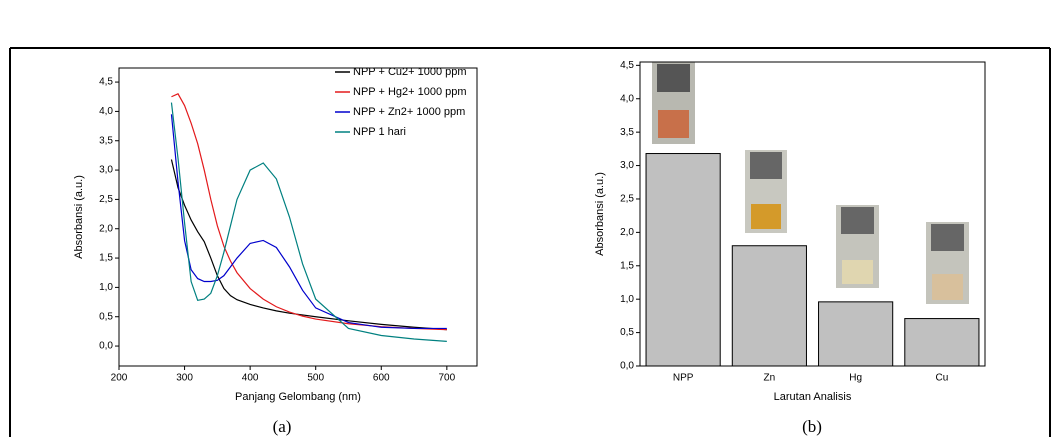 This screenshot has width=1058, height=437. What do you see at coordinates (813, 397) in the screenshot?
I see `x-axis-label: Larutan Analisis` at bounding box center [813, 397].